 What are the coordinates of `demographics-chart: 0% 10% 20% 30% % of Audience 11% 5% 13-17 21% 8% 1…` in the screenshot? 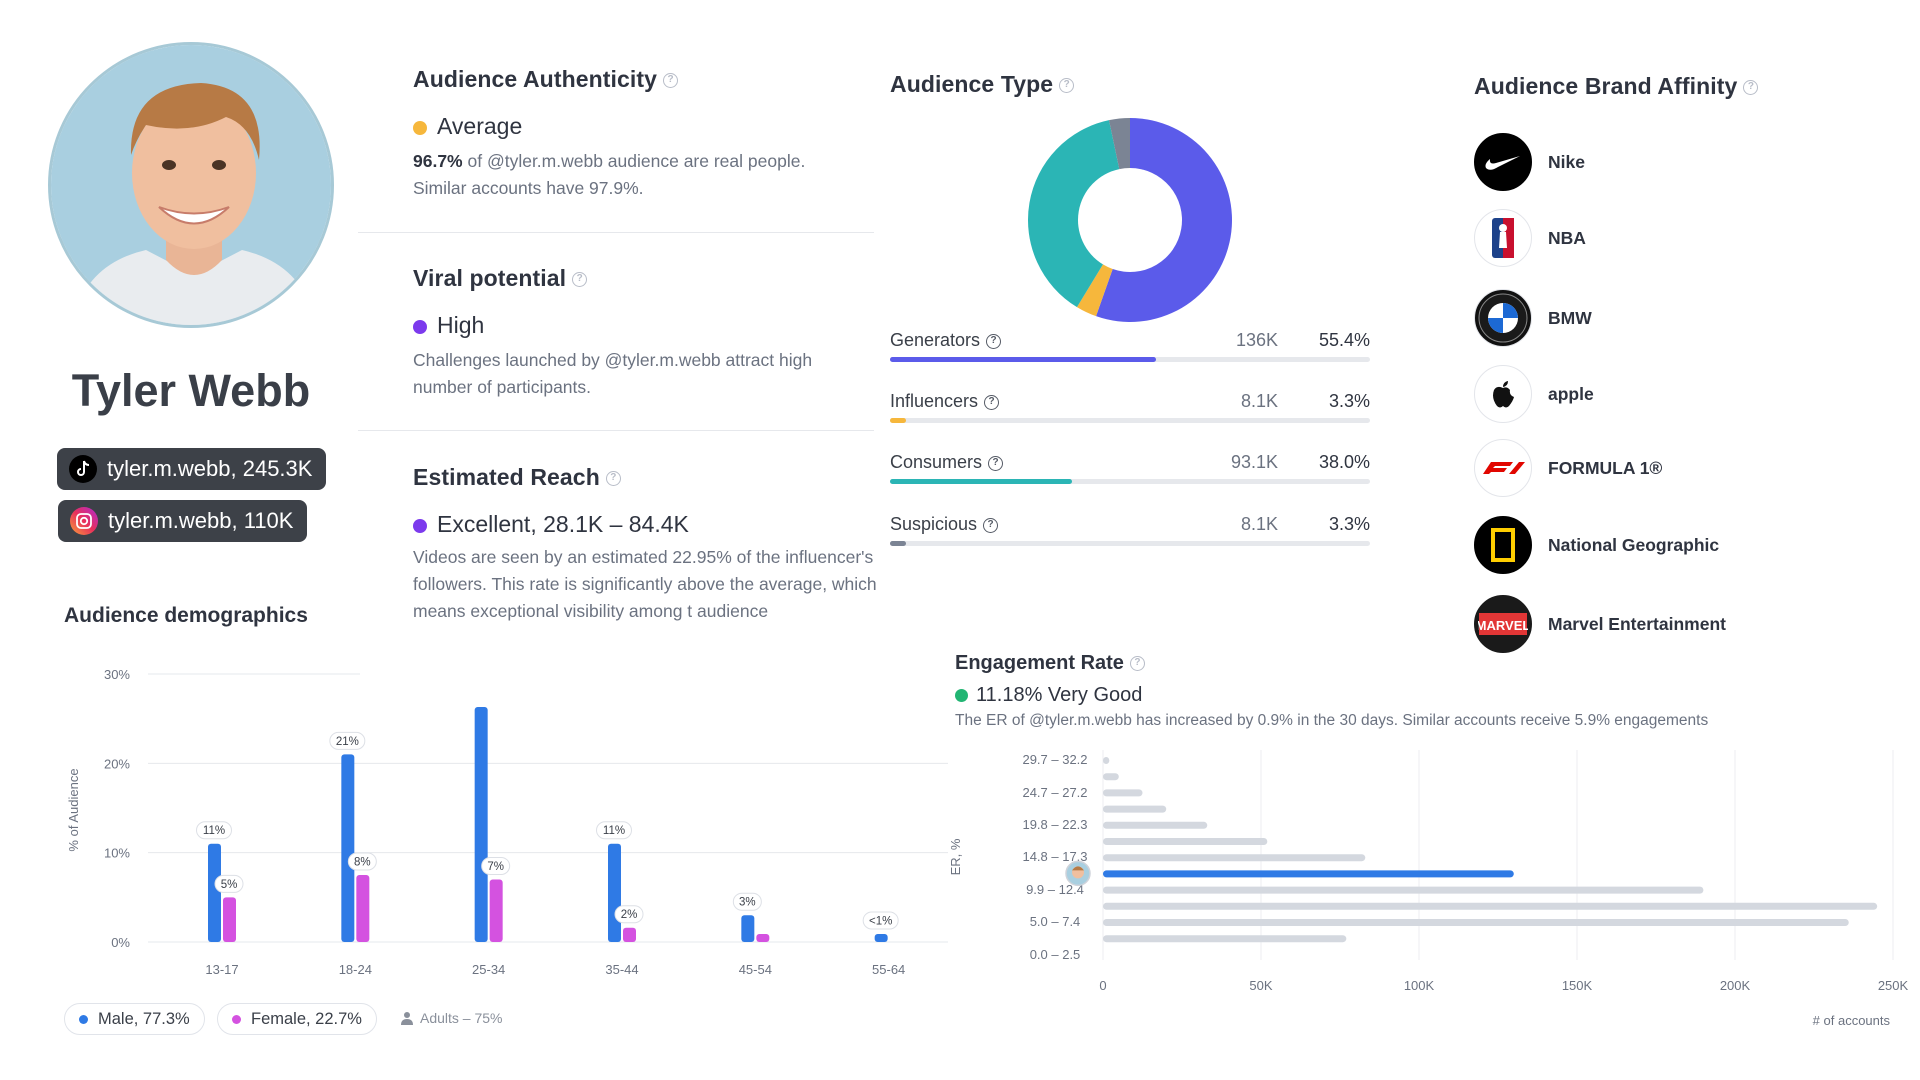 It's located at (507, 822).